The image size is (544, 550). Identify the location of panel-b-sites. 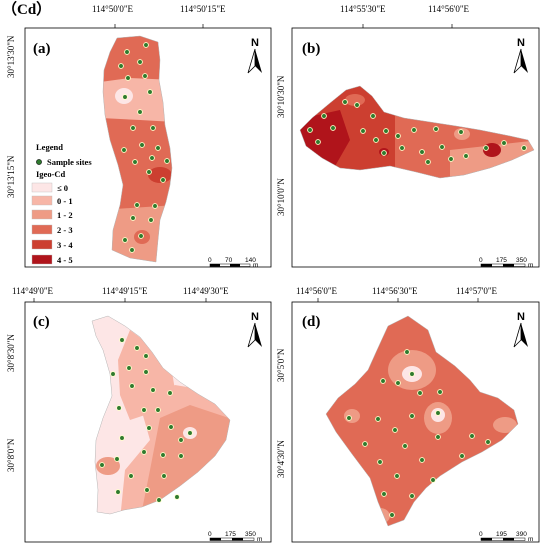
(417, 132).